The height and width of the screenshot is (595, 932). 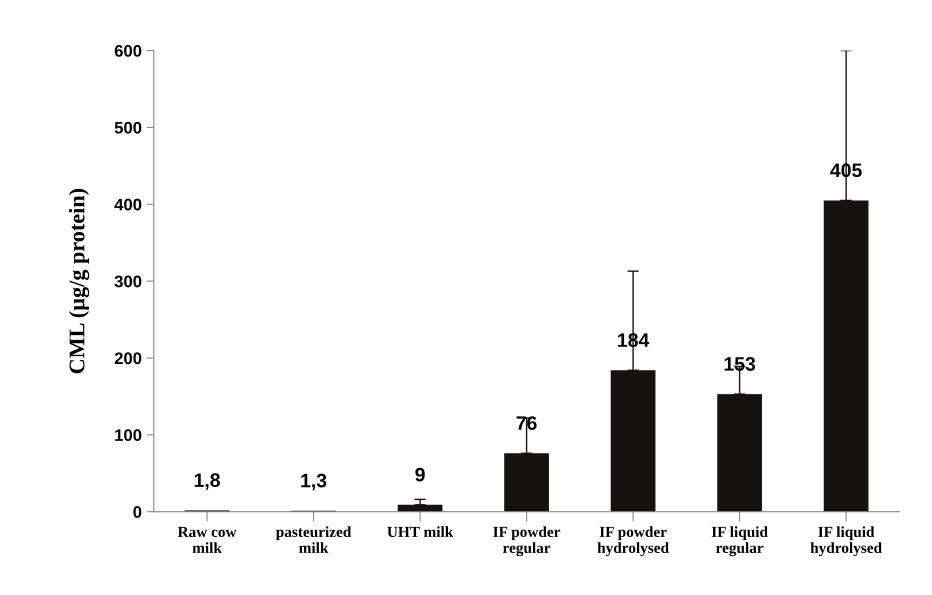 What do you see at coordinates (128, 128) in the screenshot?
I see `y-tick-label: 500` at bounding box center [128, 128].